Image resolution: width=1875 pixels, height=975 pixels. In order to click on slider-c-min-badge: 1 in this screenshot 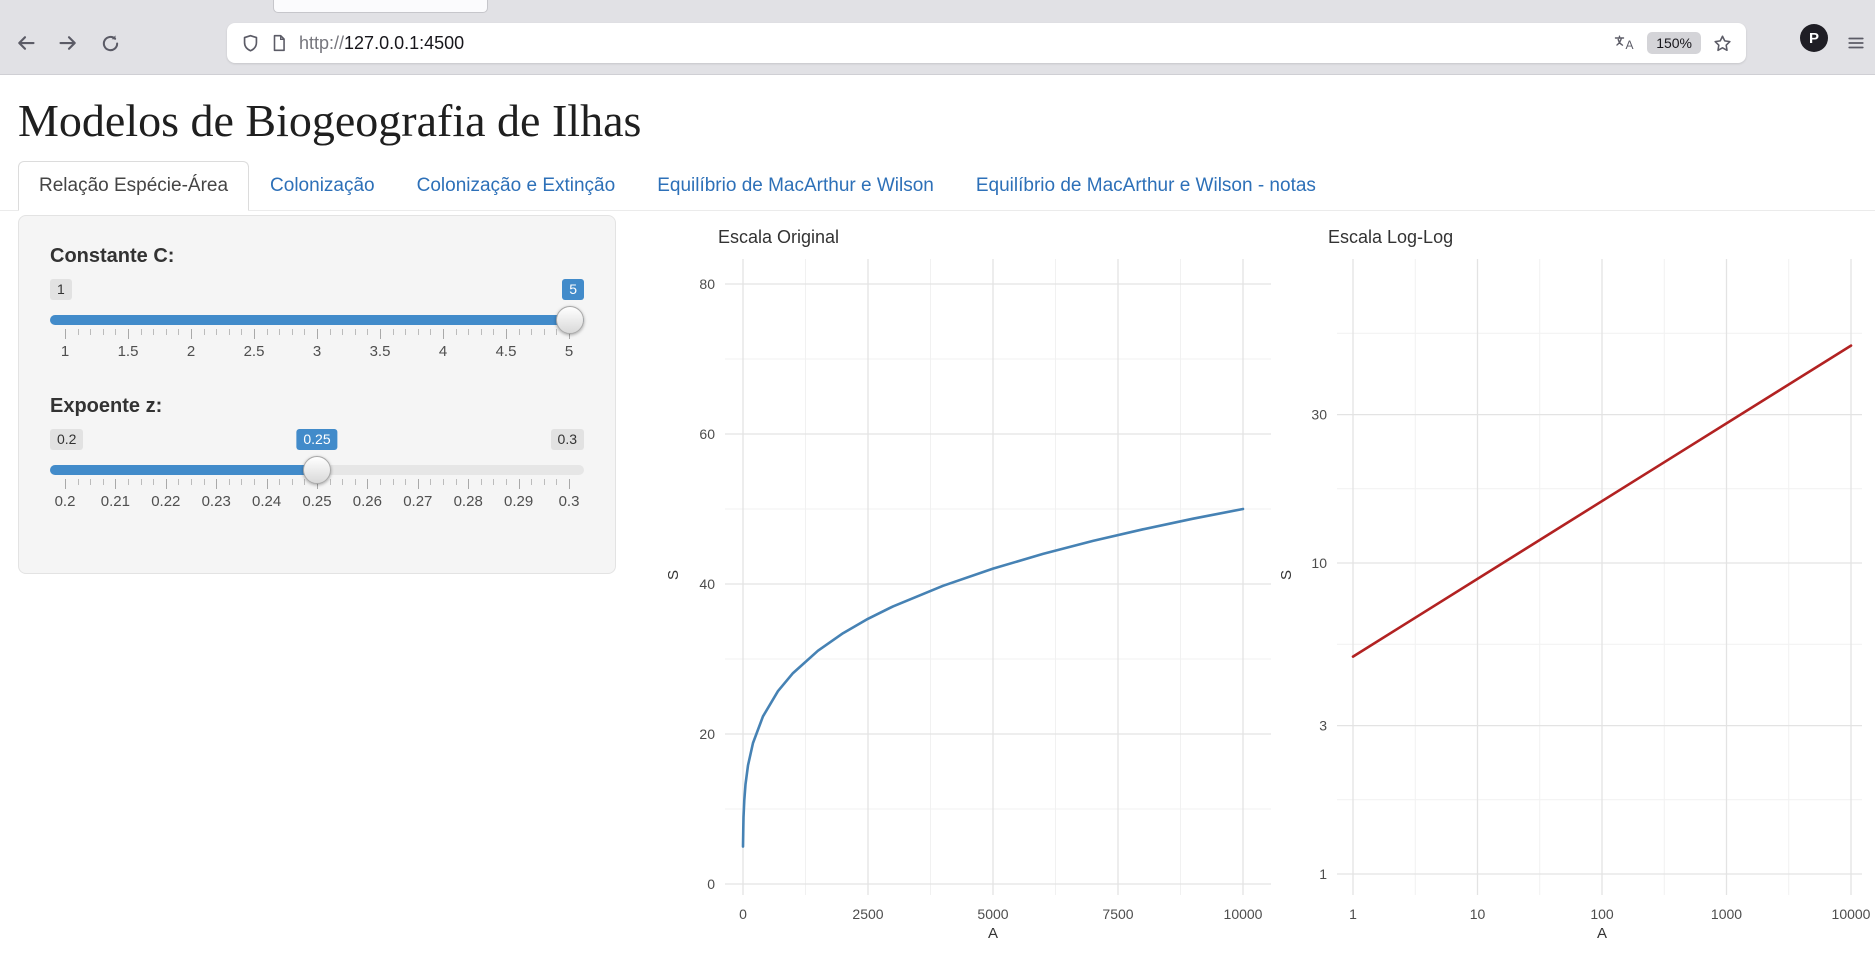, I will do `click(61, 289)`.